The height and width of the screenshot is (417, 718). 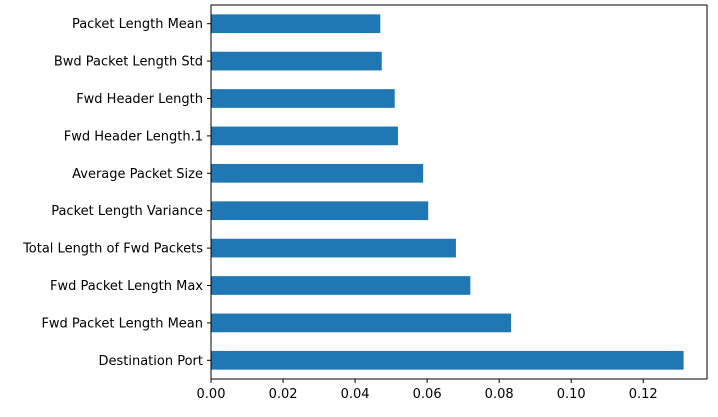 What do you see at coordinates (122, 323) in the screenshot?
I see `y-tick-label: Fwd Packet Length Mean` at bounding box center [122, 323].